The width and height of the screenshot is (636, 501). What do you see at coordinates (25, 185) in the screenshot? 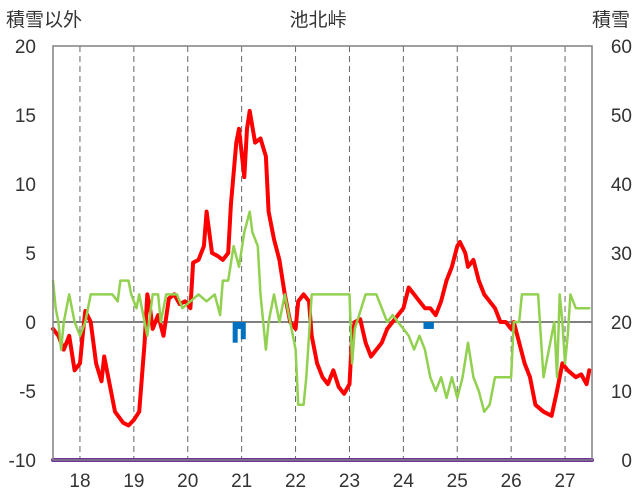
I see `y-left-tick-label: 10` at bounding box center [25, 185].